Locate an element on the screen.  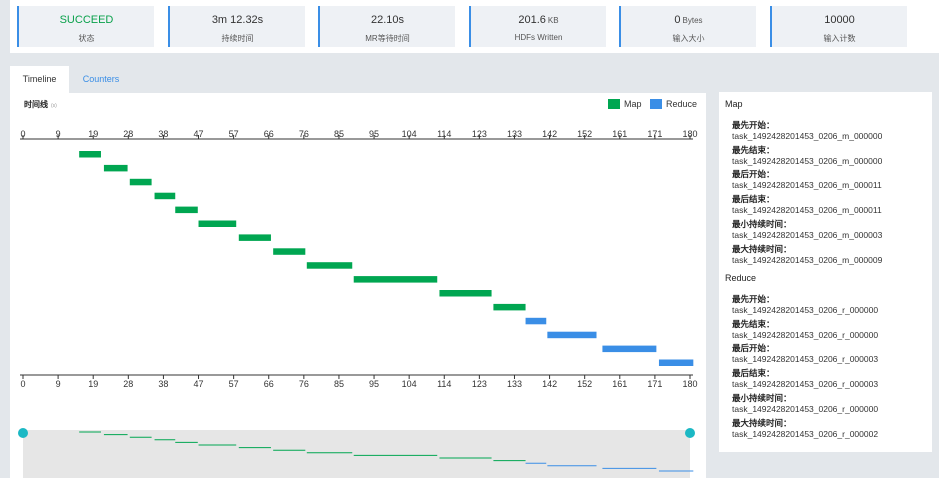
stat-mr-wait: 22.10s MR等待时间 is located at coordinates (386, 26).